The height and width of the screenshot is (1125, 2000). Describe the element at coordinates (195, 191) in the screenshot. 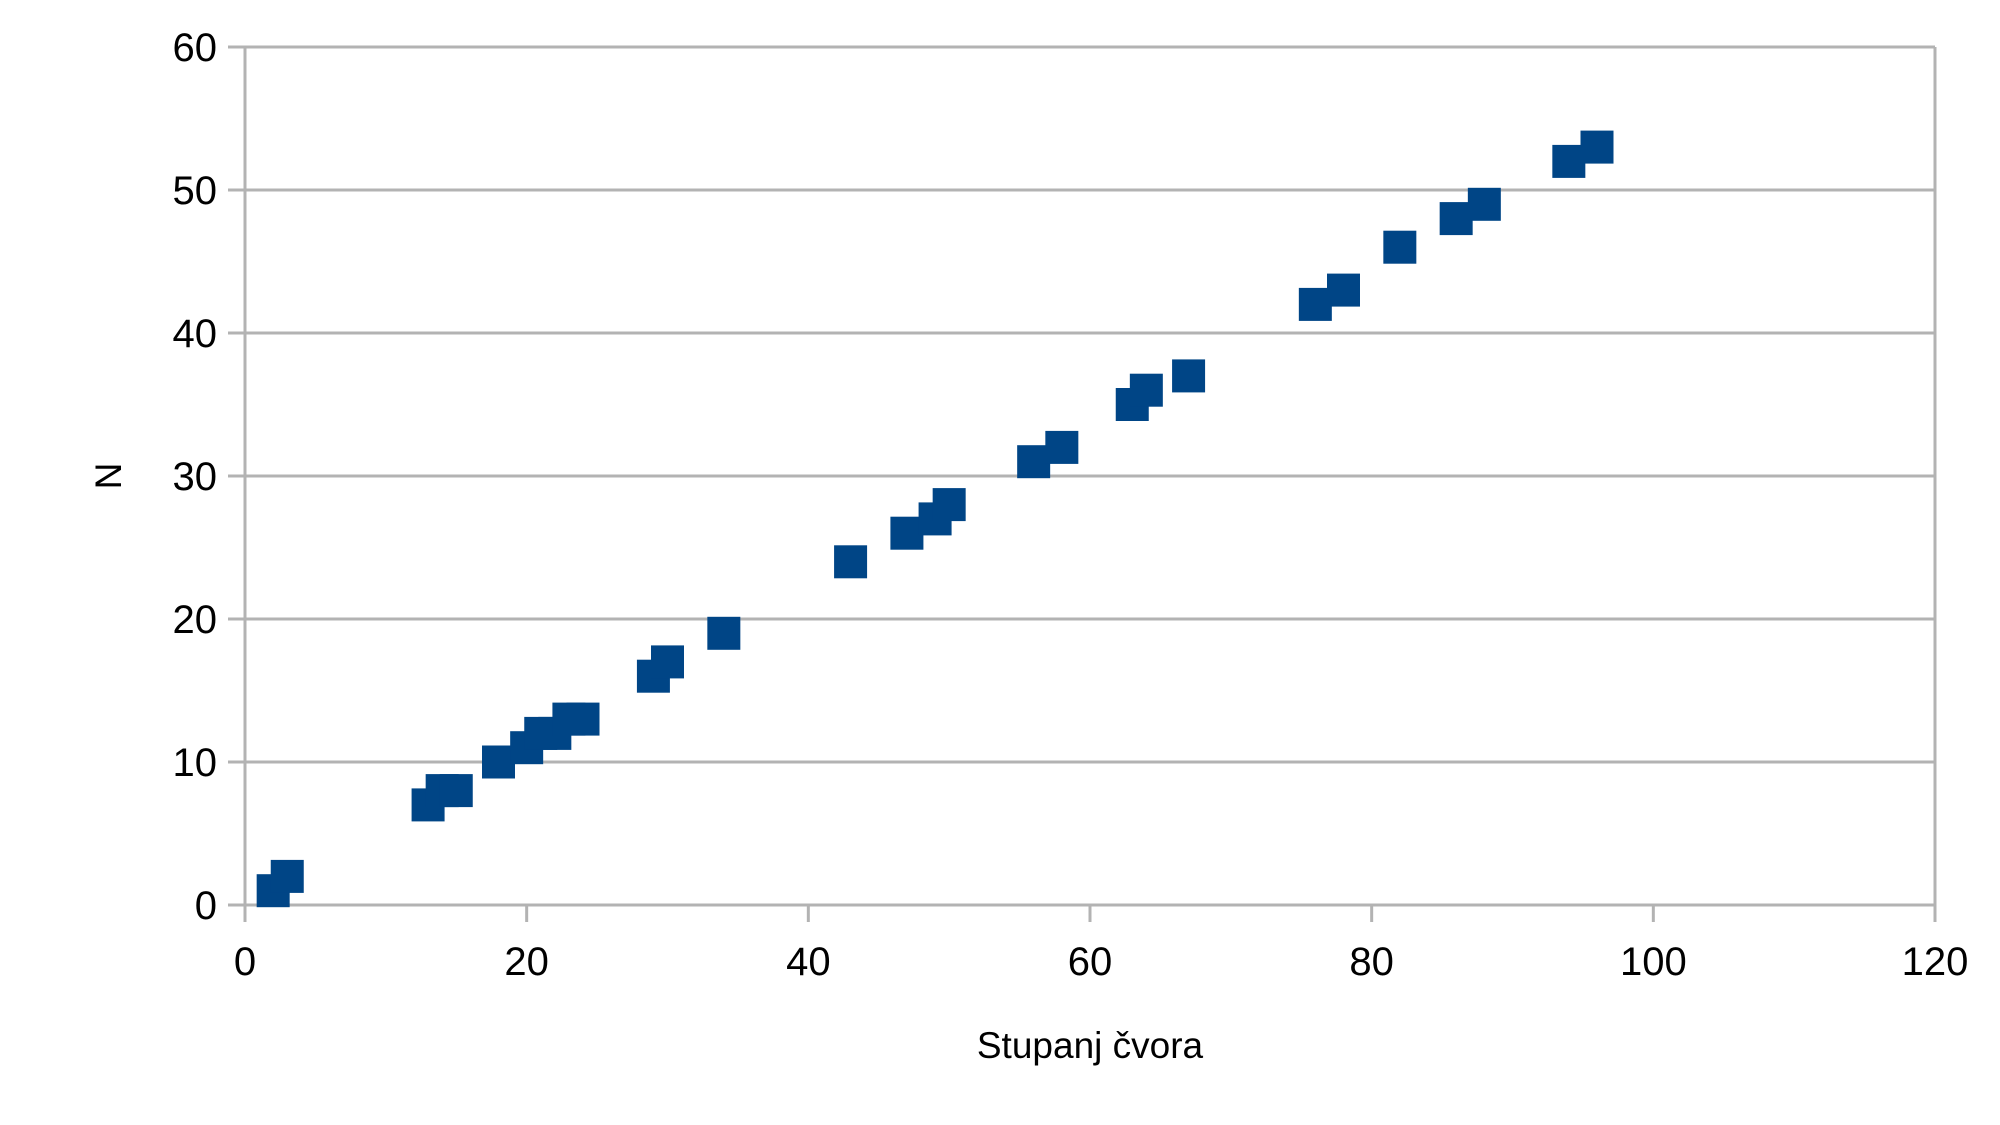

I see `y-tick-label: 50` at that location.